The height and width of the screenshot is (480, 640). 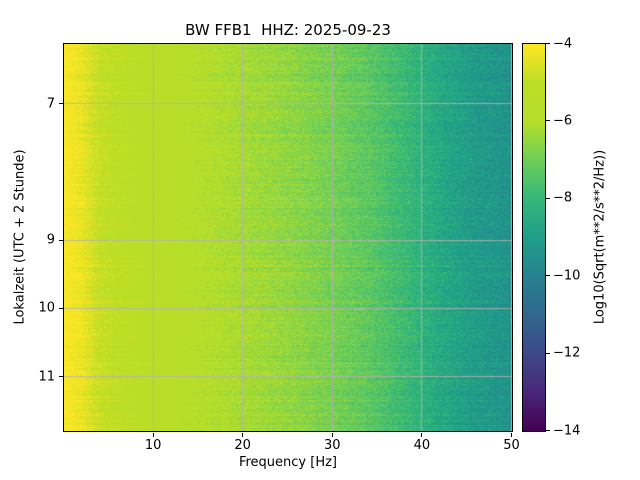 What do you see at coordinates (567, 276) in the screenshot?
I see `colorbar-tick-label: −10` at bounding box center [567, 276].